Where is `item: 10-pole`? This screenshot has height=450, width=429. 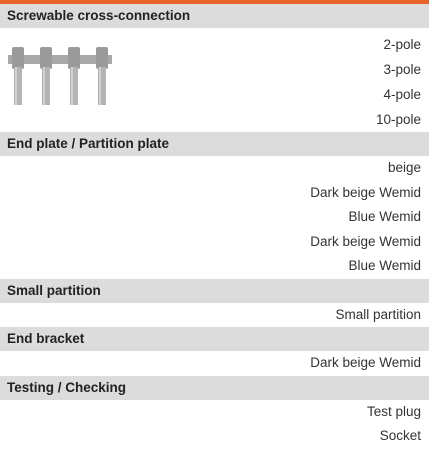 item: 10-pole is located at coordinates (398, 119).